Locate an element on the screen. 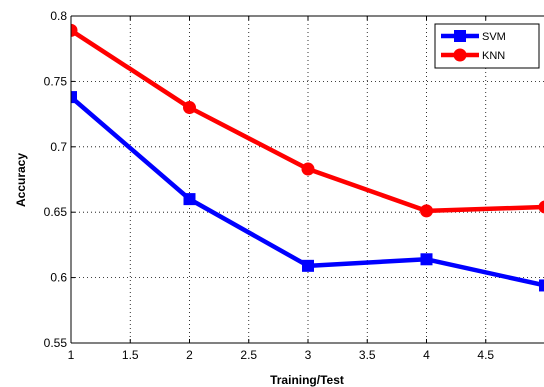 The image size is (544, 387). y-axis-label: Accuracy is located at coordinates (21, 180).